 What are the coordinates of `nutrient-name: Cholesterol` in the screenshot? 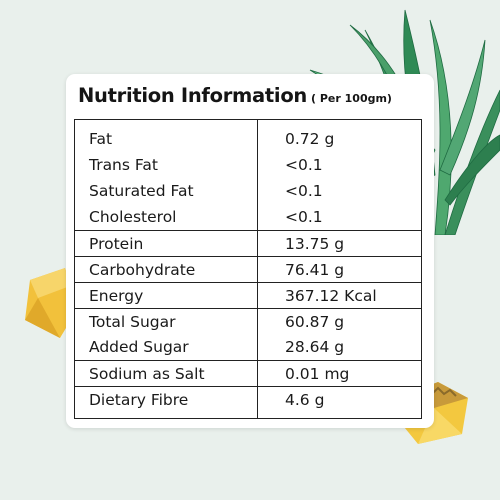 It's located at (133, 217).